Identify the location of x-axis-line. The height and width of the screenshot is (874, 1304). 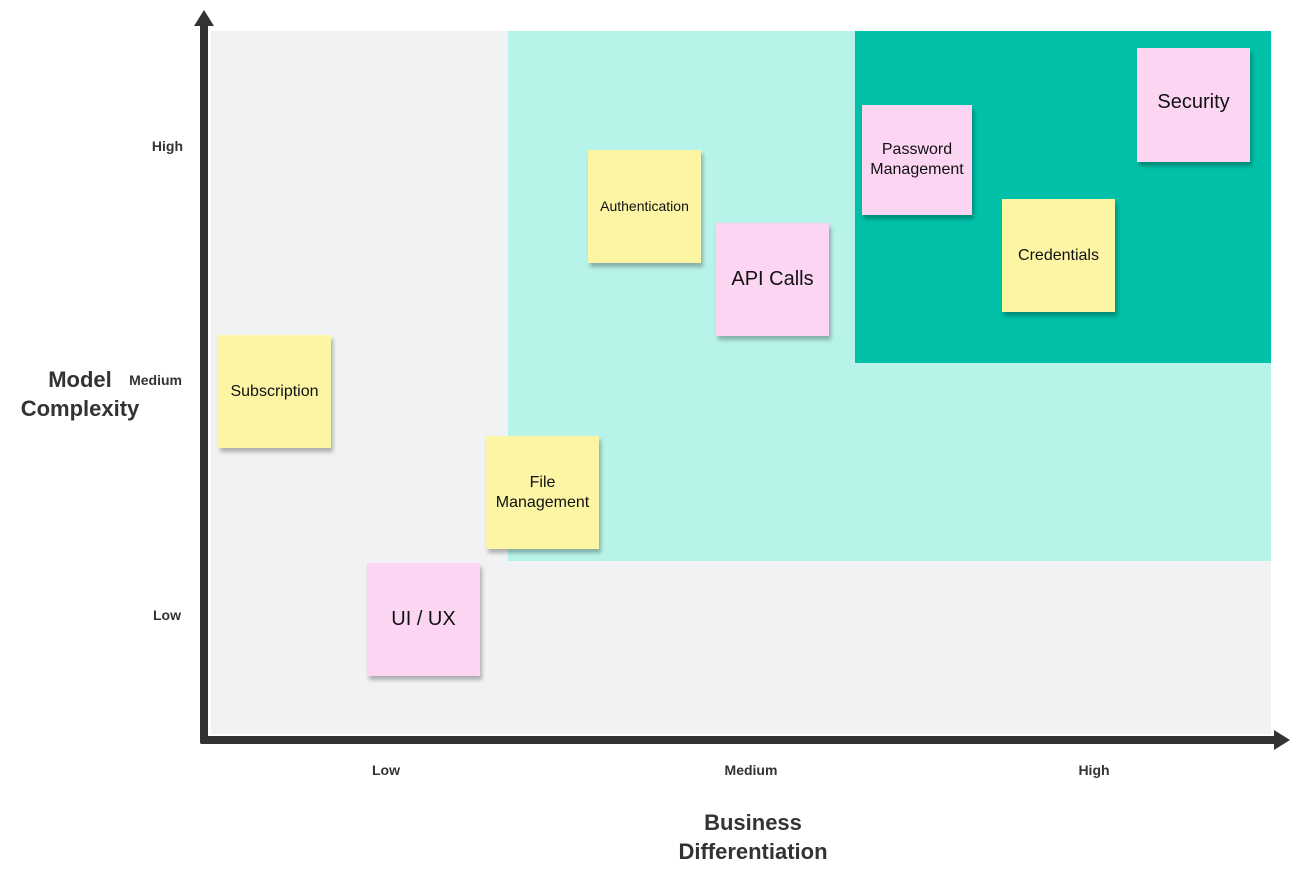
(739, 740).